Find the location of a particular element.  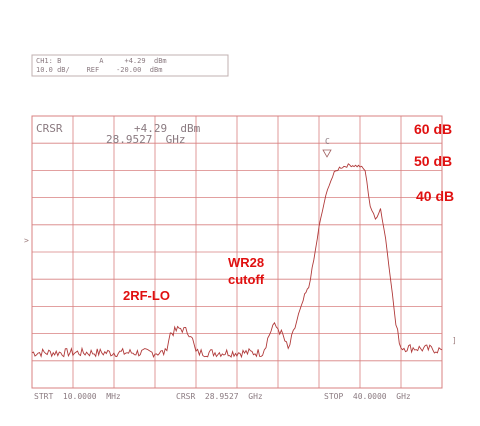

marker-triangle is located at coordinates (327, 153).